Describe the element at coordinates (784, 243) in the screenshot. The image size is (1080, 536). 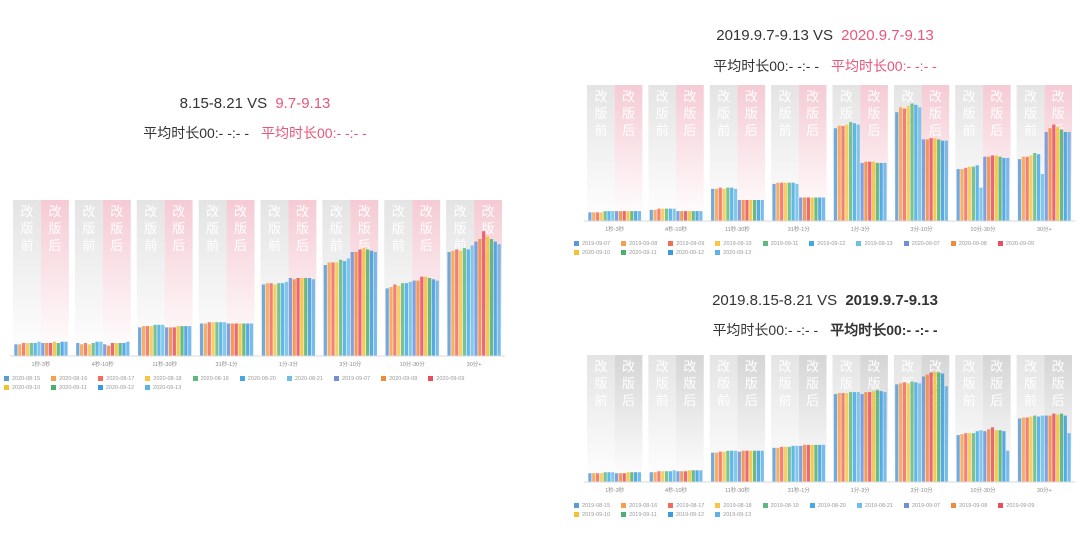
I see `legend-label: 2019-09-11` at that location.